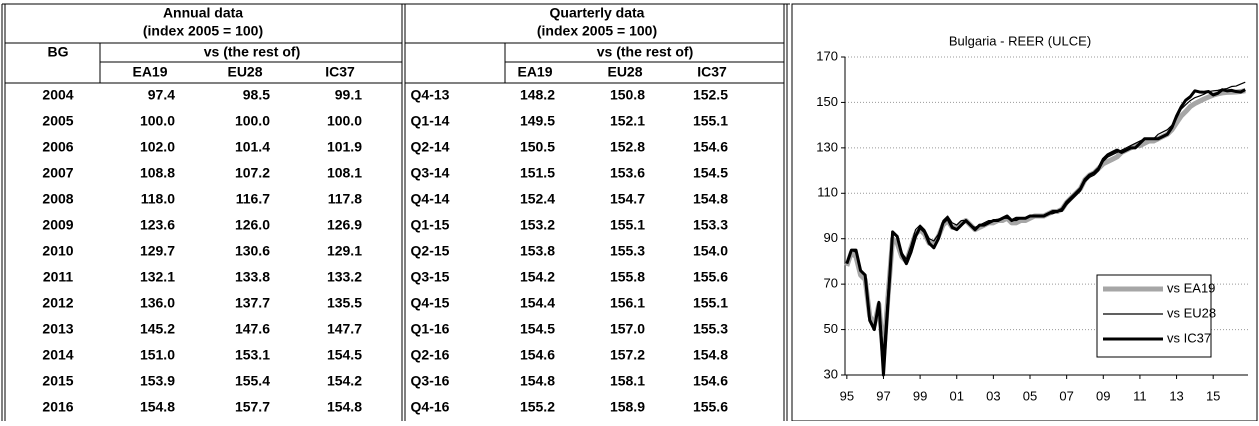  What do you see at coordinates (827, 55) in the screenshot?
I see `y-tick-label: 170` at bounding box center [827, 55].